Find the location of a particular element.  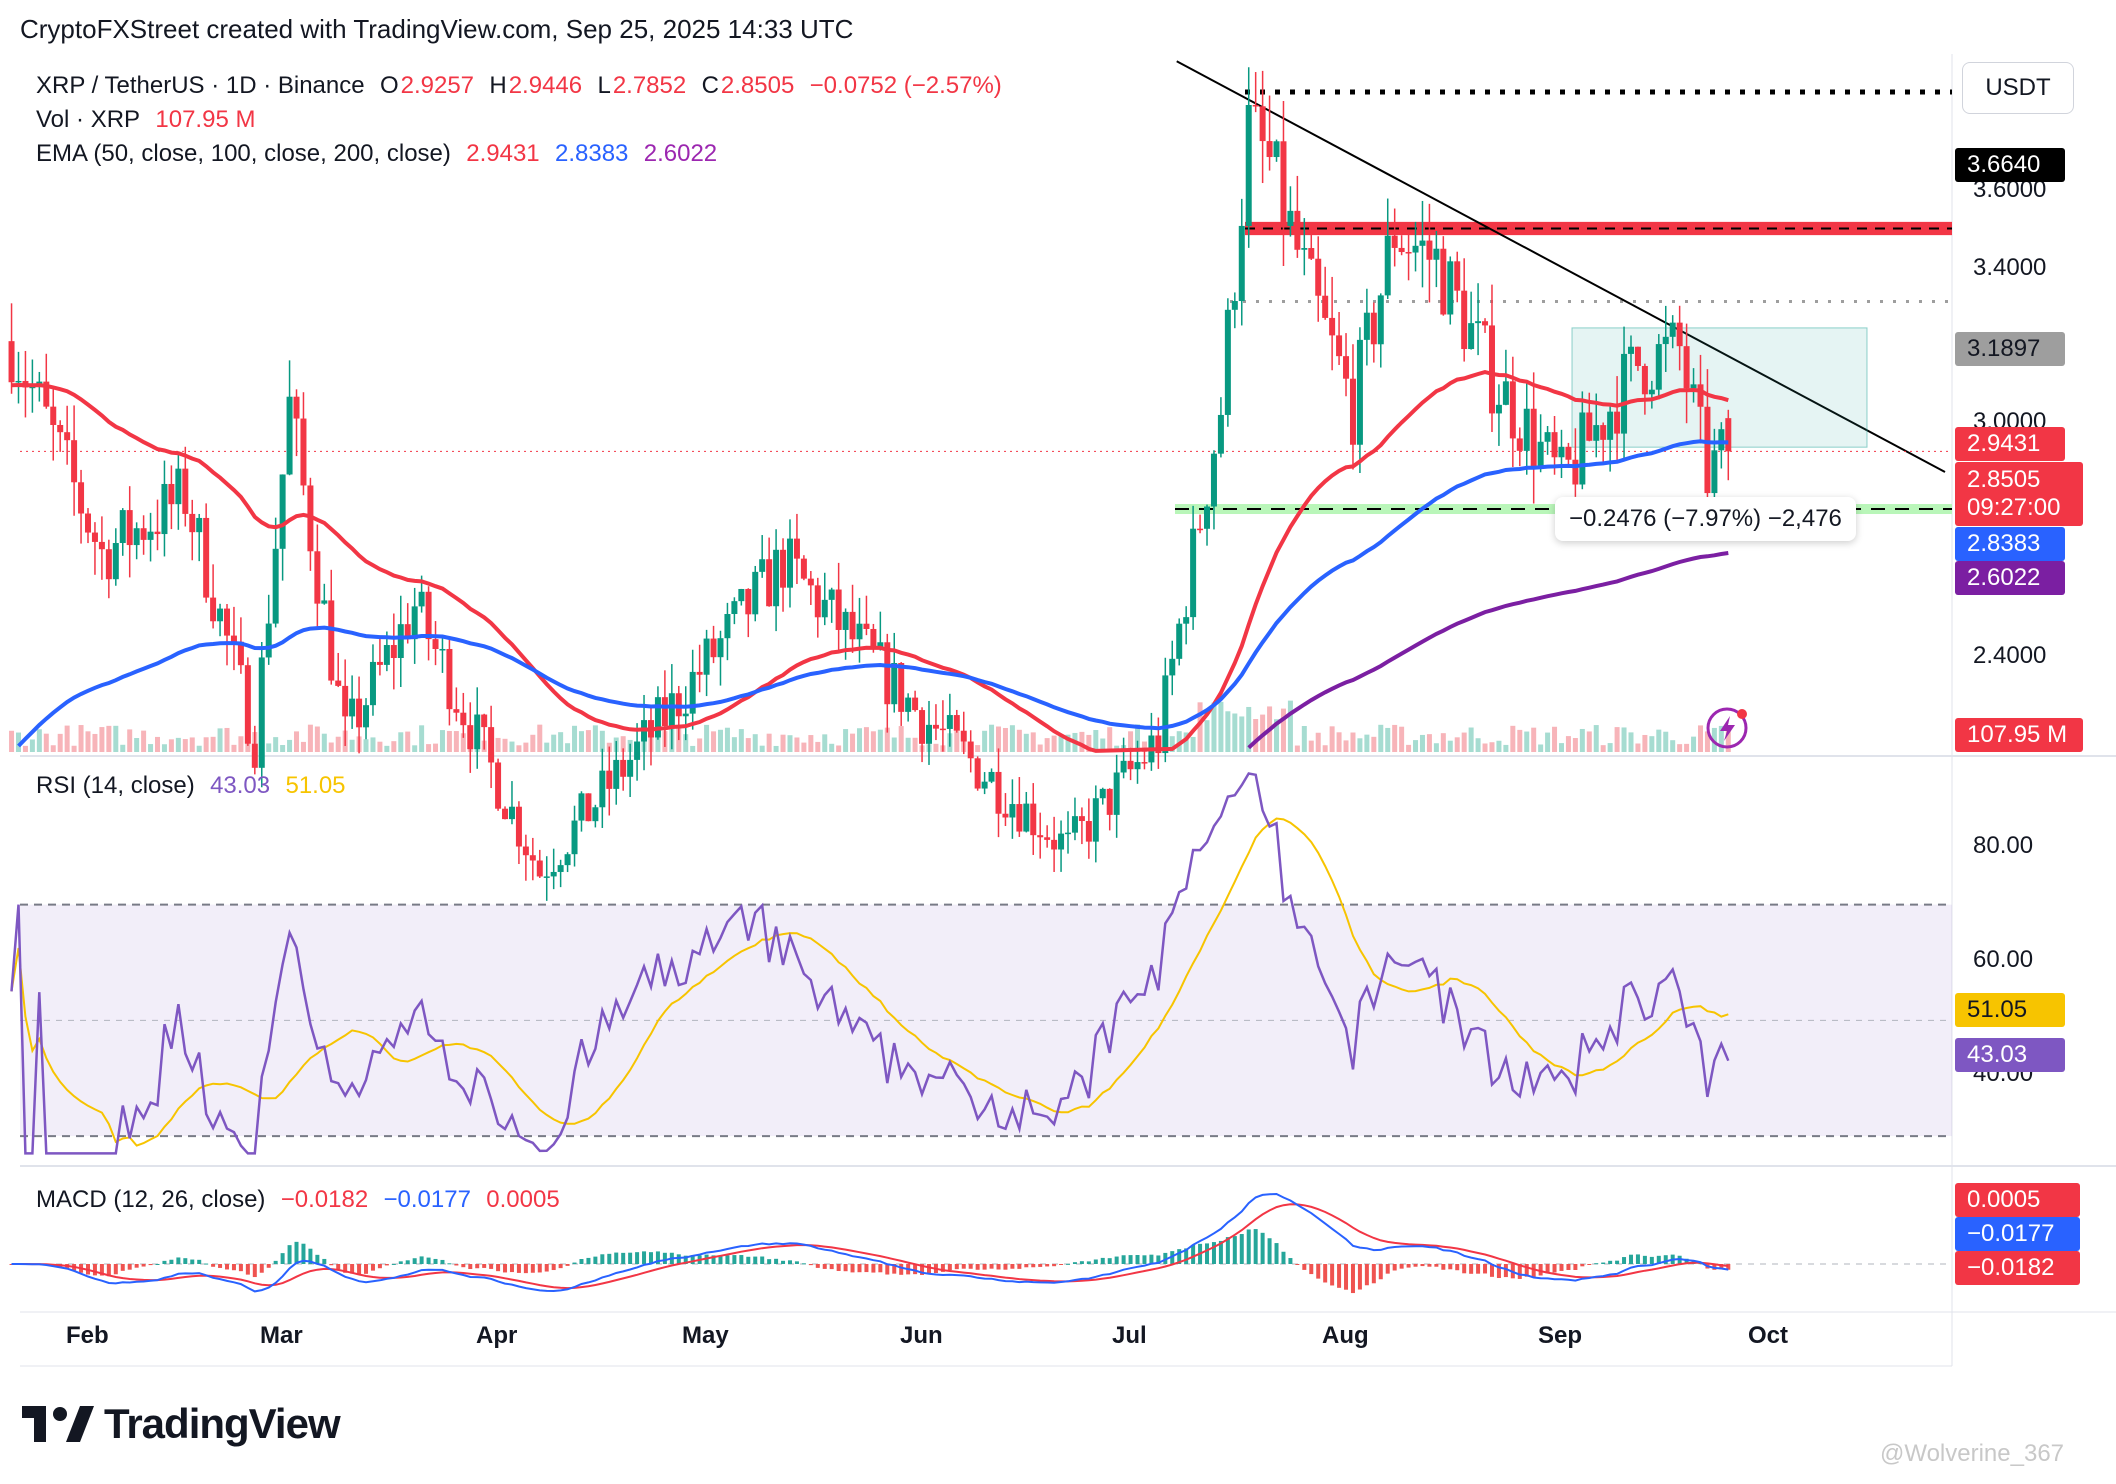

volume-bars is located at coordinates (870, 726).